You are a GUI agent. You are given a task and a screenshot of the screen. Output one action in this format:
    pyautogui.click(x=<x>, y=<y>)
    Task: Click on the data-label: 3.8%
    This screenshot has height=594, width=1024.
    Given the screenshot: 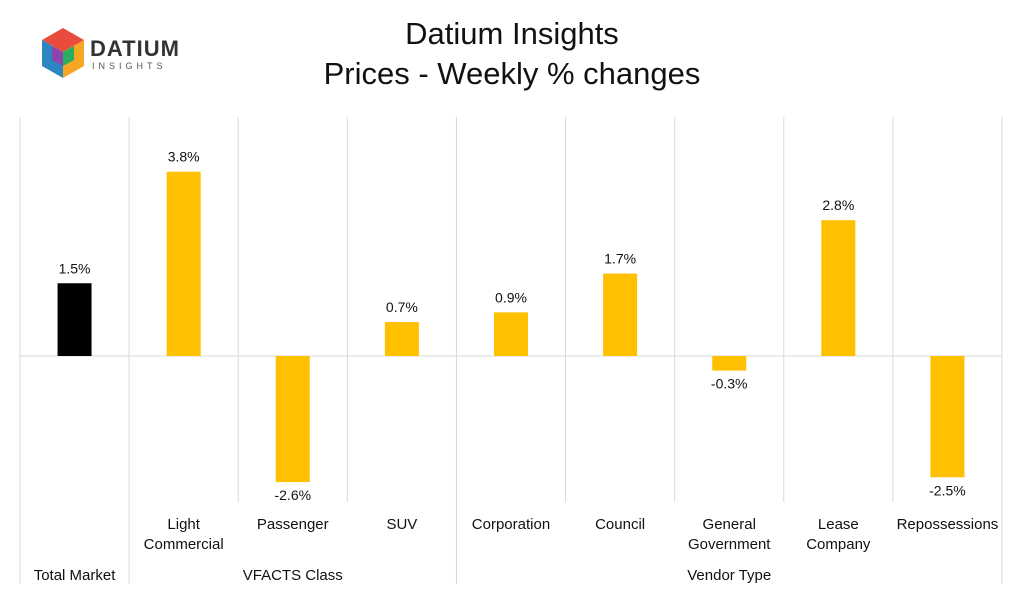 What is the action you would take?
    pyautogui.click(x=184, y=157)
    